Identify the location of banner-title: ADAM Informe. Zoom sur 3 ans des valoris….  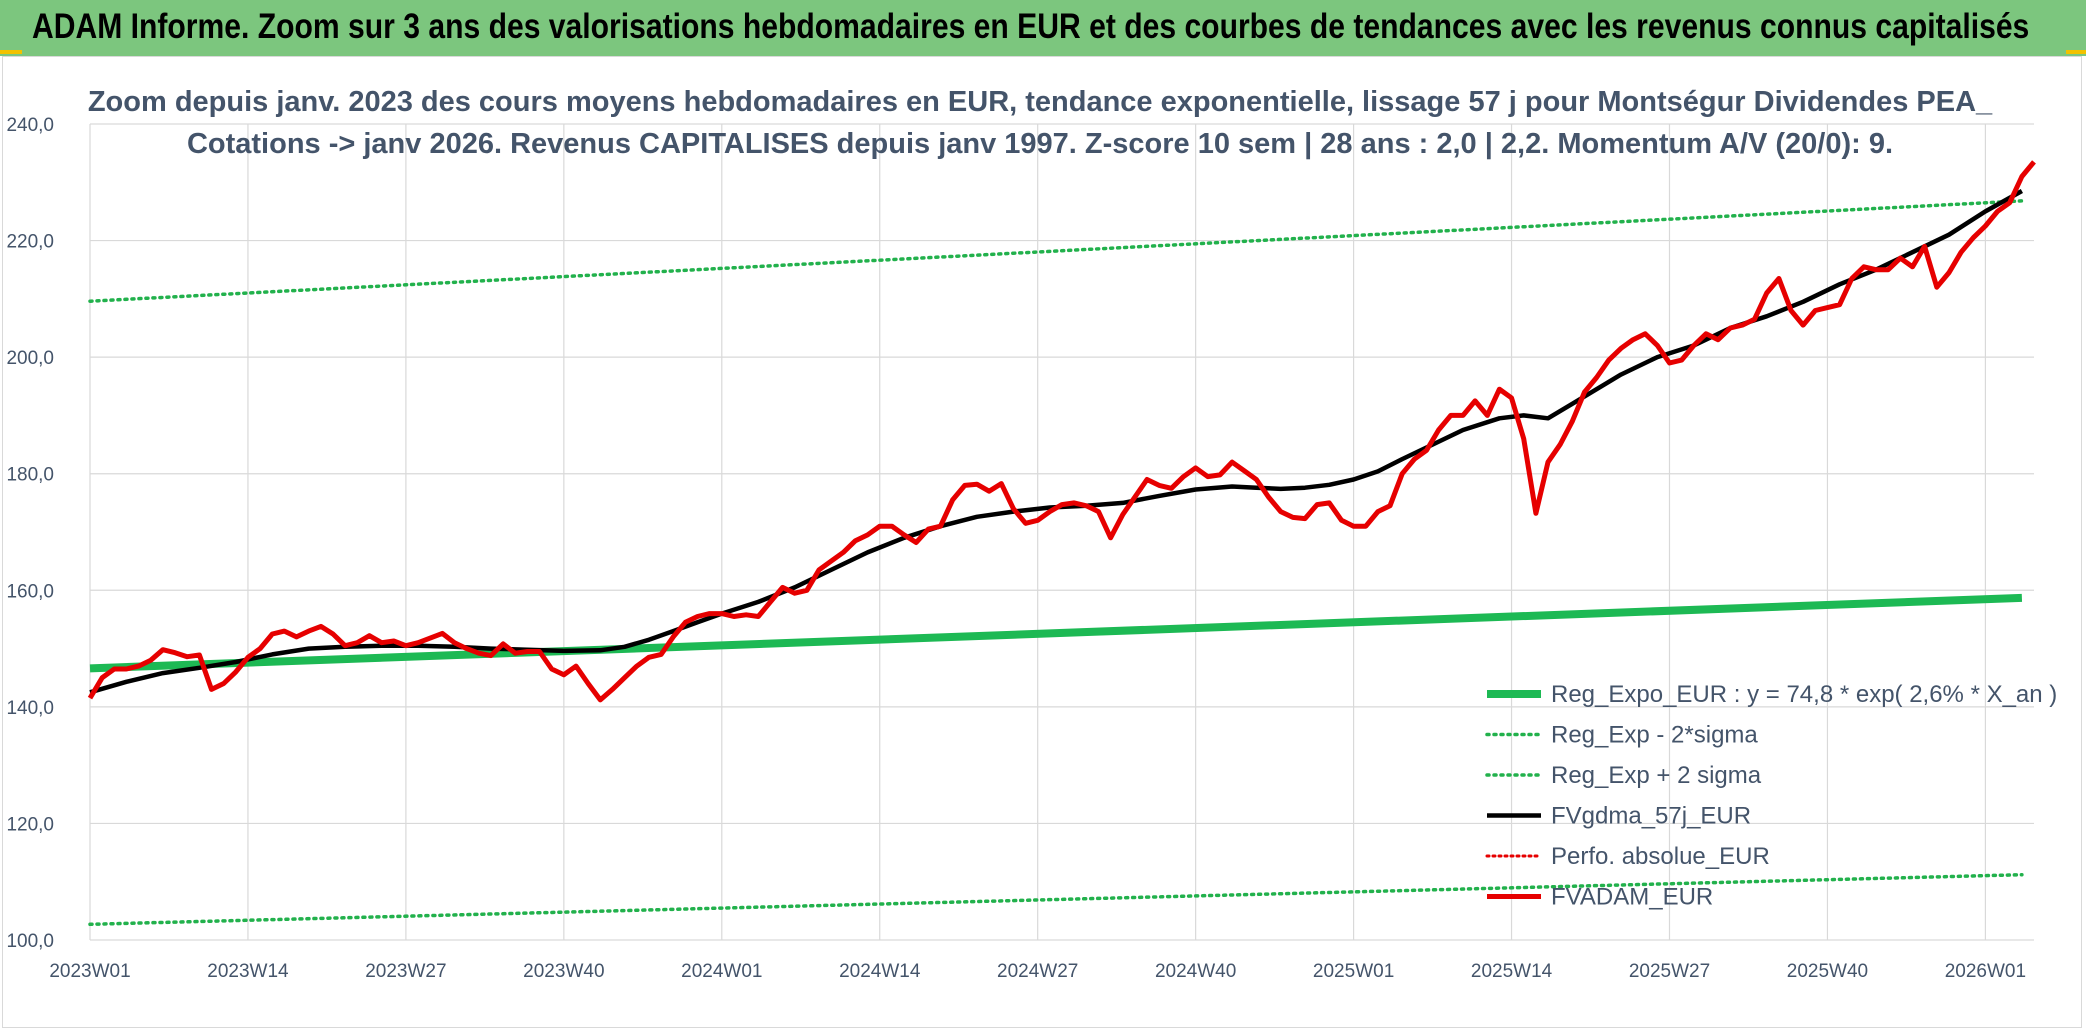
(1031, 26).